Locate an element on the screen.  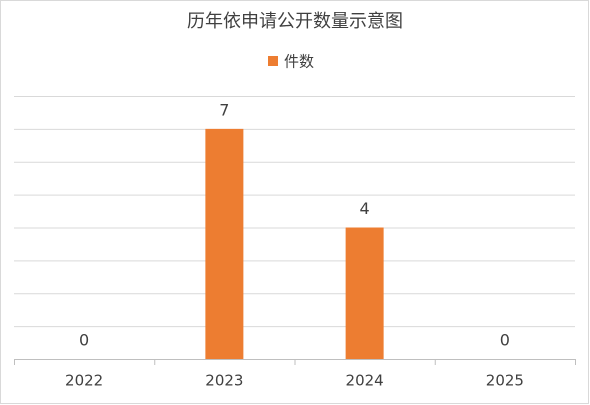
x-tick-label: 2022 is located at coordinates (84, 381).